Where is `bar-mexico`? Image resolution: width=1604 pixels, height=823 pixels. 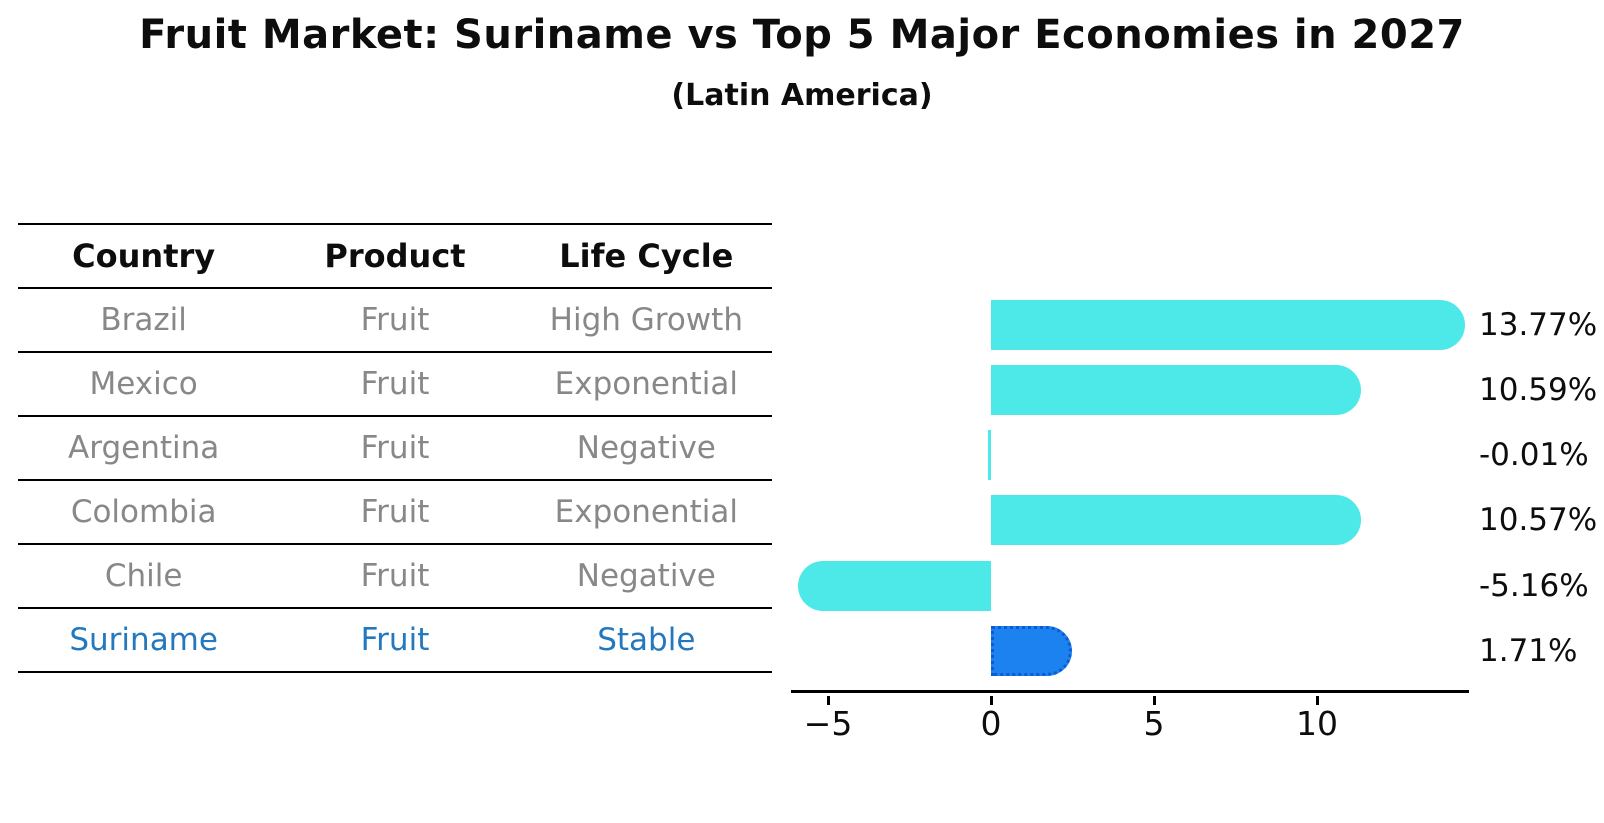 bar-mexico is located at coordinates (1176, 390).